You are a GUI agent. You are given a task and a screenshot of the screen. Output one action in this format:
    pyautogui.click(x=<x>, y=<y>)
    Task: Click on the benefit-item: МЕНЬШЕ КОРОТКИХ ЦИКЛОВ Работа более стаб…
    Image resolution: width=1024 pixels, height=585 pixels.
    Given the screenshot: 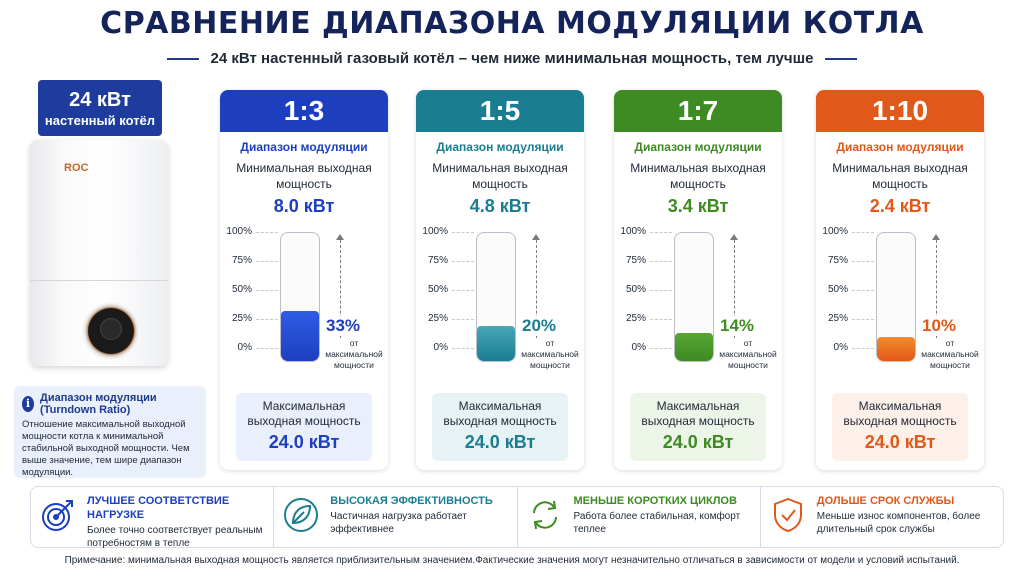 What is the action you would take?
    pyautogui.click(x=639, y=517)
    